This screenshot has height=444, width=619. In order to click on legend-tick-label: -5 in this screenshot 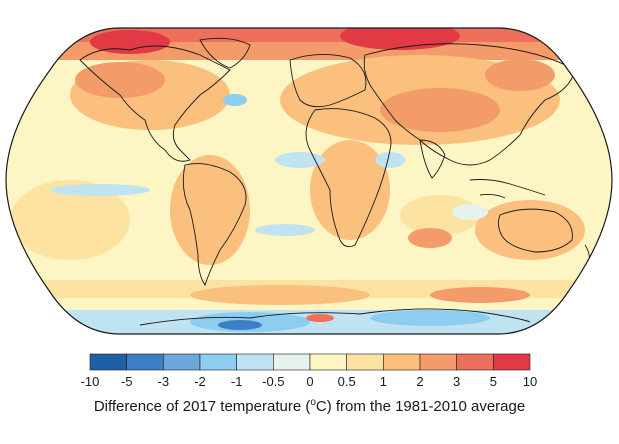, I will do `click(127, 381)`.